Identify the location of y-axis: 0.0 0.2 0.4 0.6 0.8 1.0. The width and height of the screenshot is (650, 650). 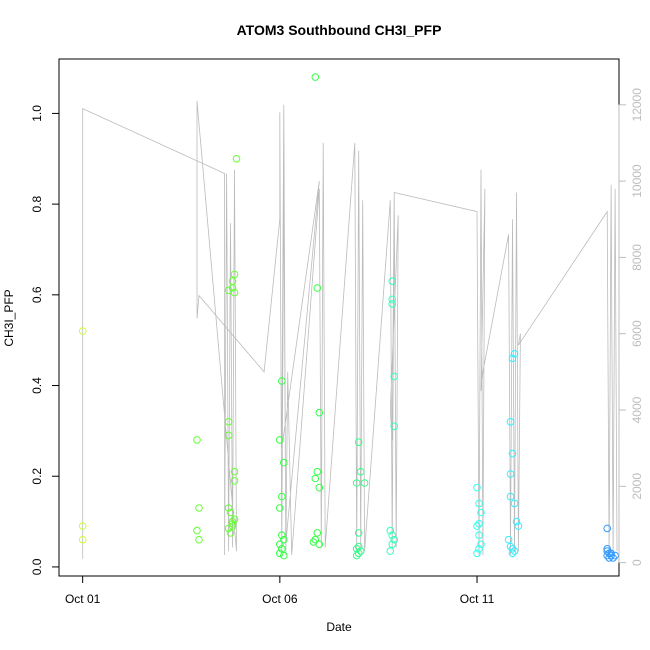
(45, 340).